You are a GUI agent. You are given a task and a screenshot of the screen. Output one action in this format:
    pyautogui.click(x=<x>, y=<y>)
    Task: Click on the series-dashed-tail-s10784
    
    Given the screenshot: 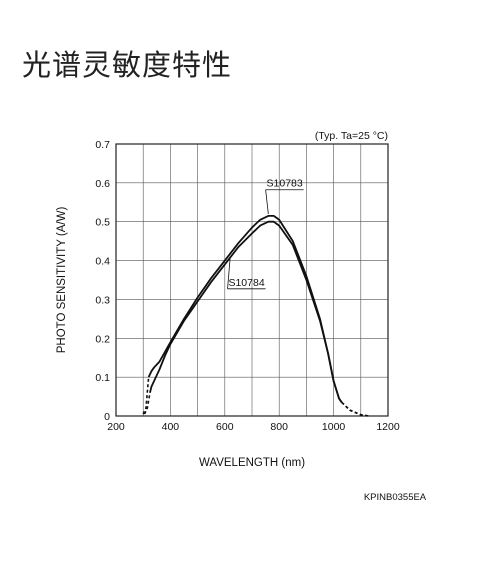 What is the action you would take?
    pyautogui.click(x=355, y=409)
    